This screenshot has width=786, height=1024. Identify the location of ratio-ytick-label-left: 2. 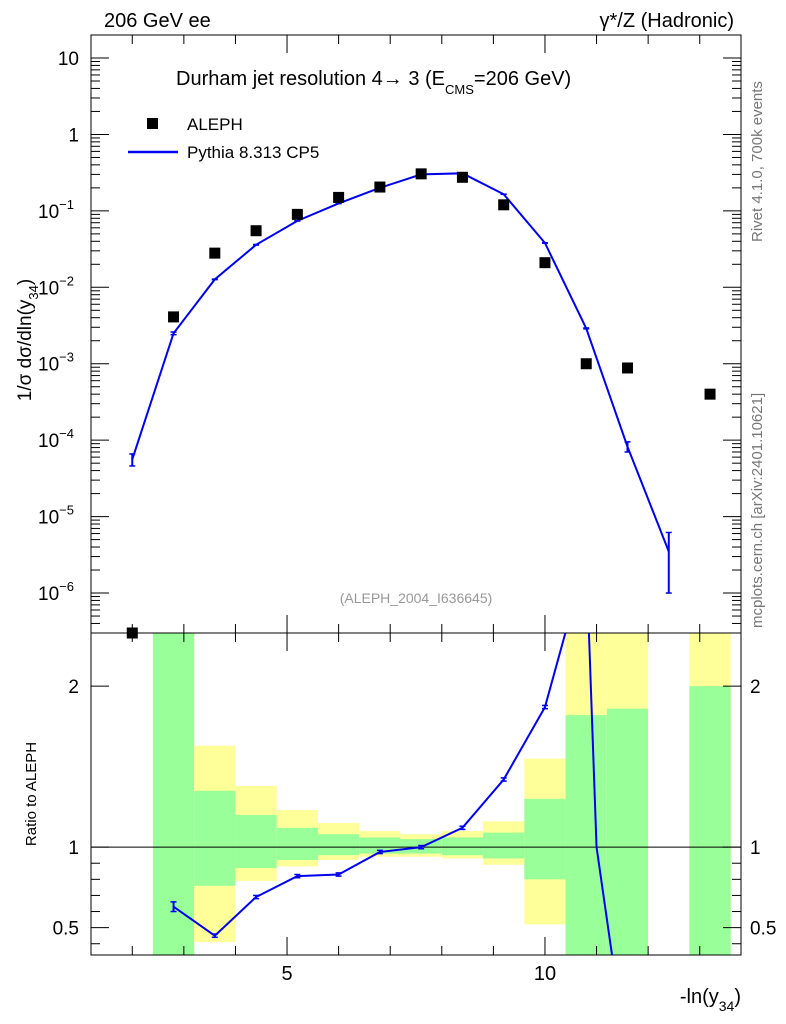
(73, 687).